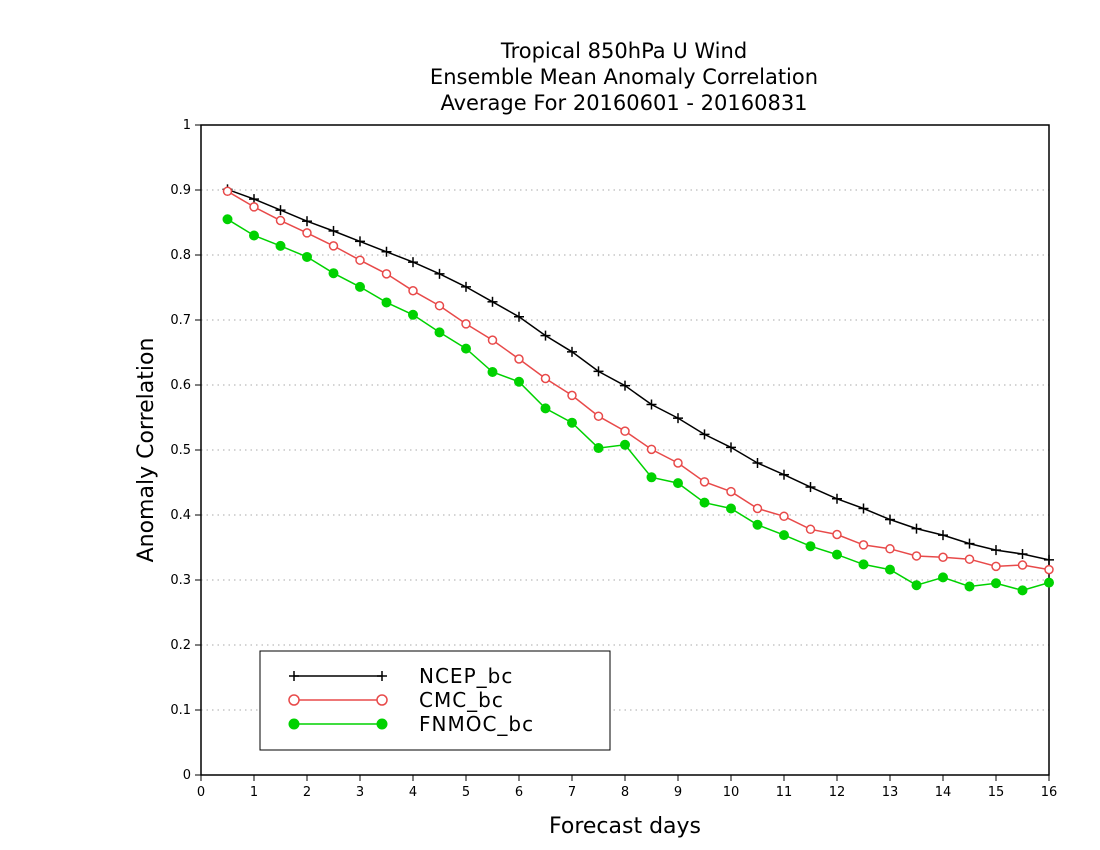 Image resolution: width=1100 pixels, height=850 pixels. I want to click on y-tick-label: 0.9, so click(180, 190).